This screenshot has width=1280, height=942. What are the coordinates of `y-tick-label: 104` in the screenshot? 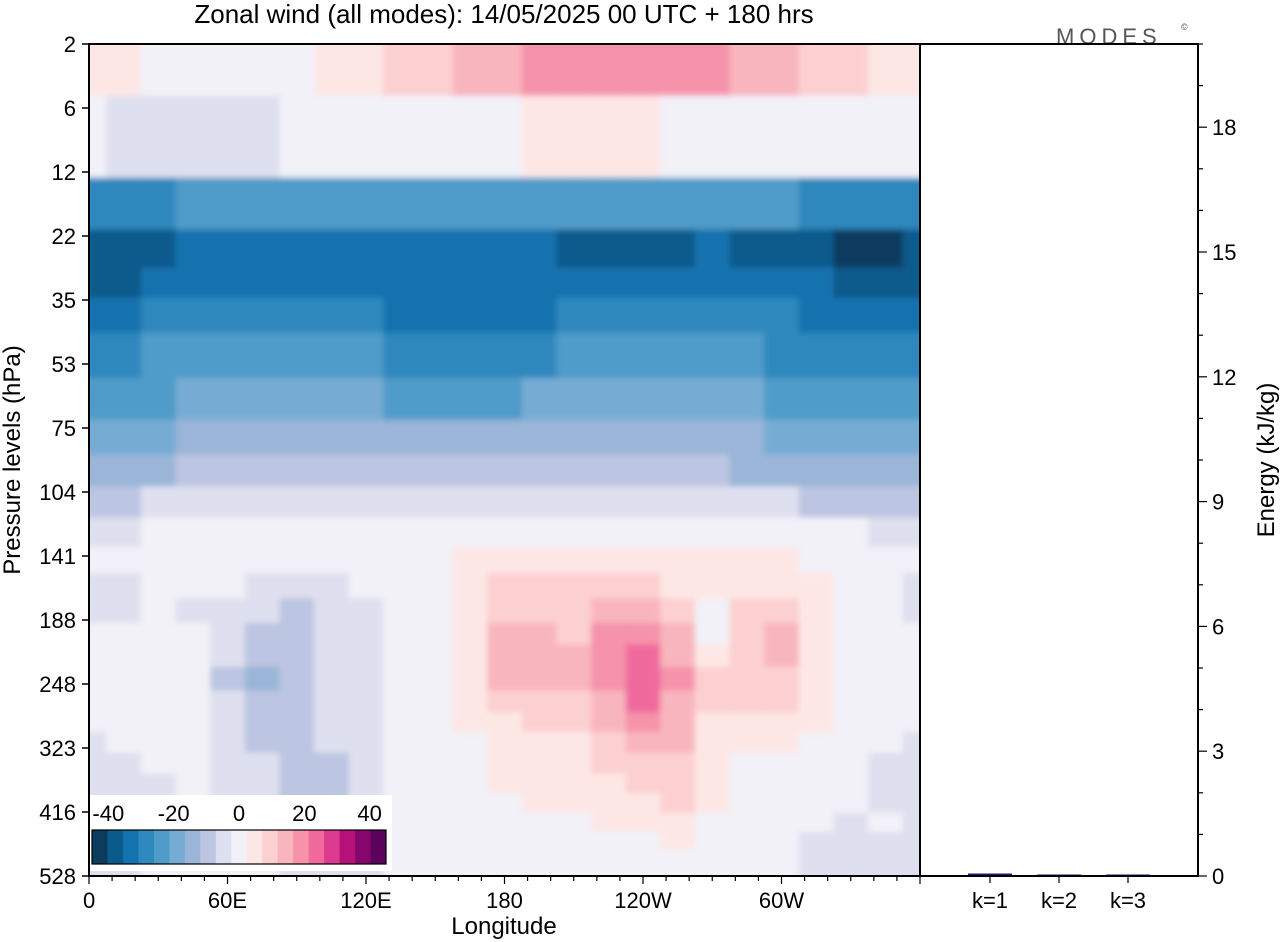 It's located at (57, 492).